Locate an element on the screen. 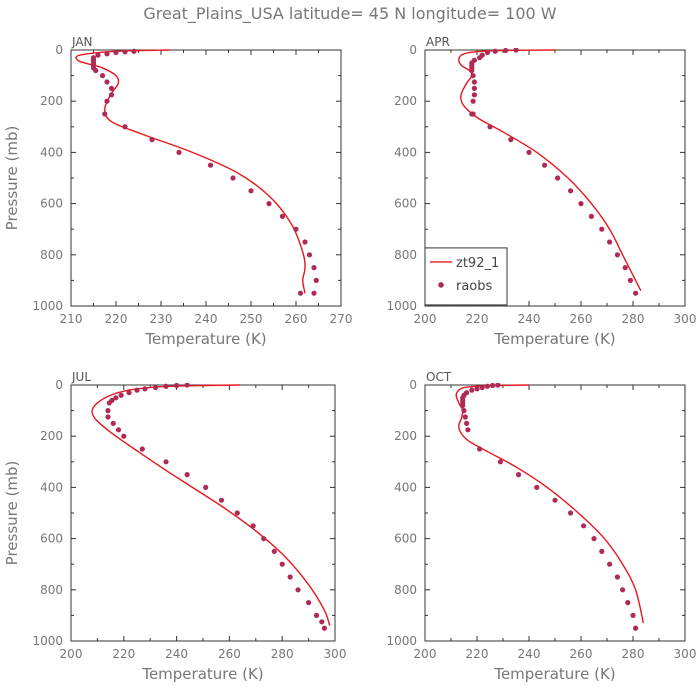  apr-xtick-label: 240 is located at coordinates (529, 319).